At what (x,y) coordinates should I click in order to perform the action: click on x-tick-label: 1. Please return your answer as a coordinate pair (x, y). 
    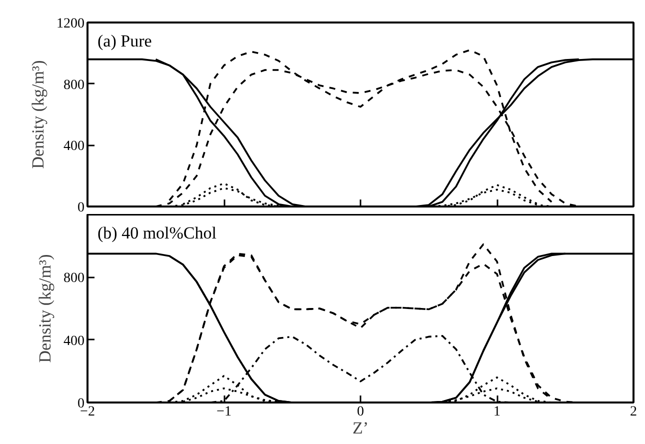
    Looking at the image, I should click on (497, 412).